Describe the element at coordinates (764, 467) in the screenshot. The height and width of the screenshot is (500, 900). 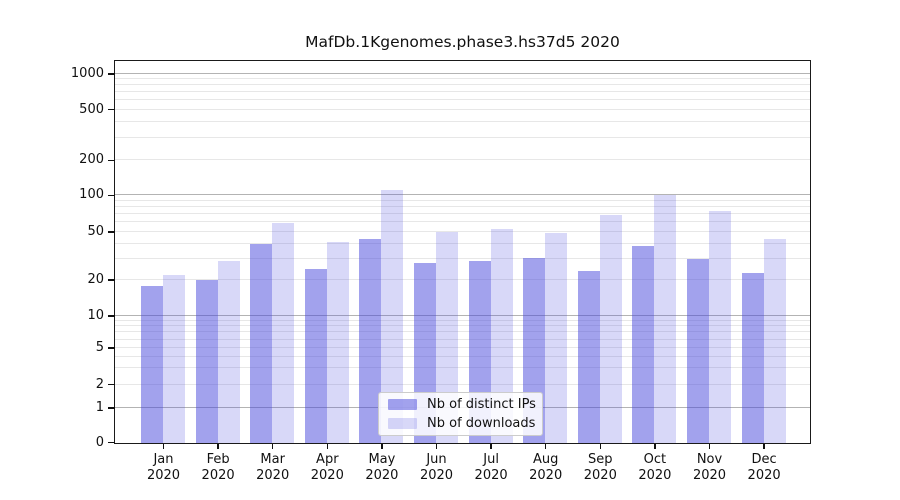
I see `x-tick-label: Dec 2020` at that location.